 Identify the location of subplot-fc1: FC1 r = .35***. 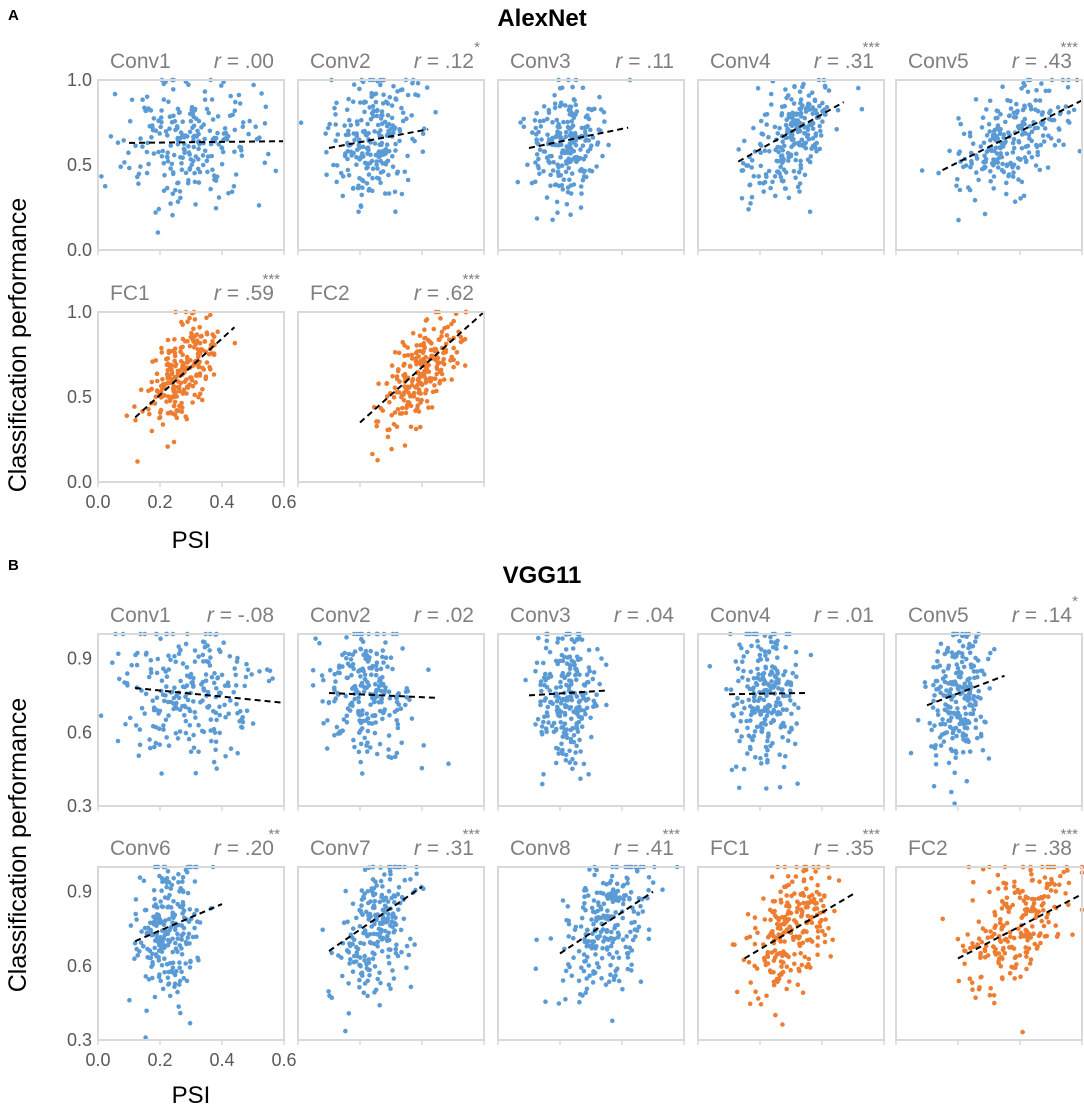
(791, 935).